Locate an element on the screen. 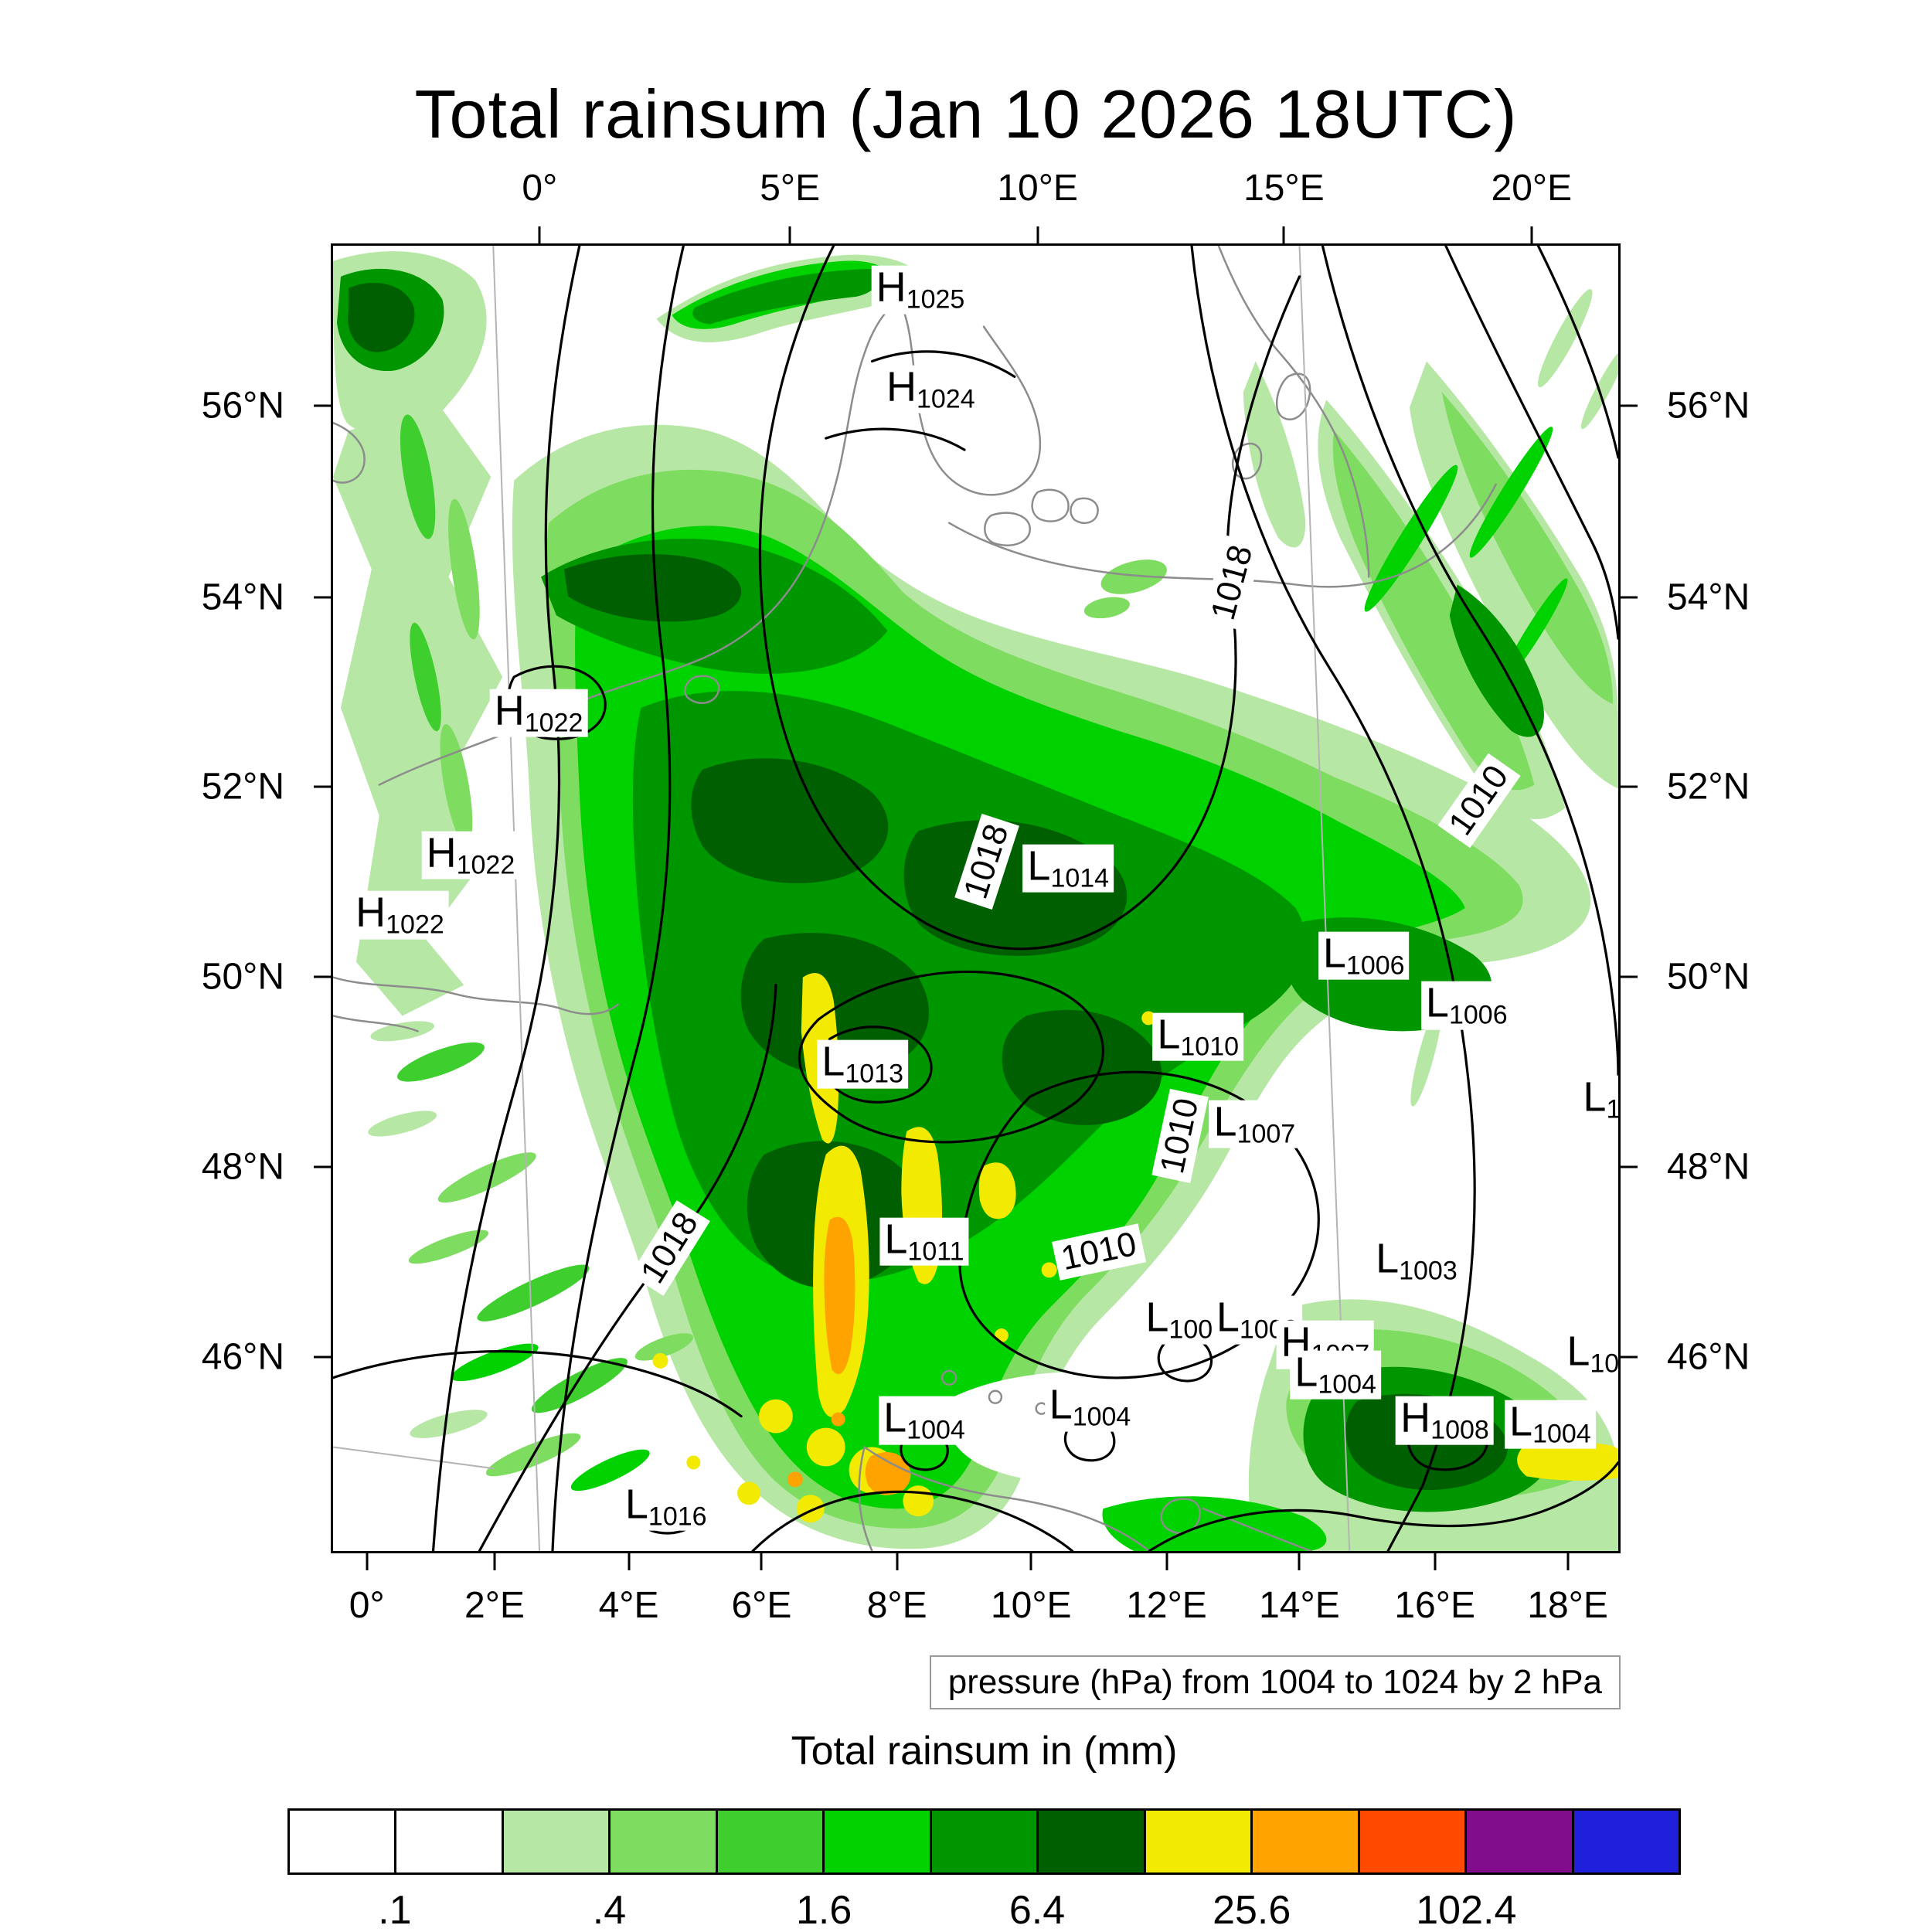  colorbar-tick-label: .1 is located at coordinates (395, 1910).